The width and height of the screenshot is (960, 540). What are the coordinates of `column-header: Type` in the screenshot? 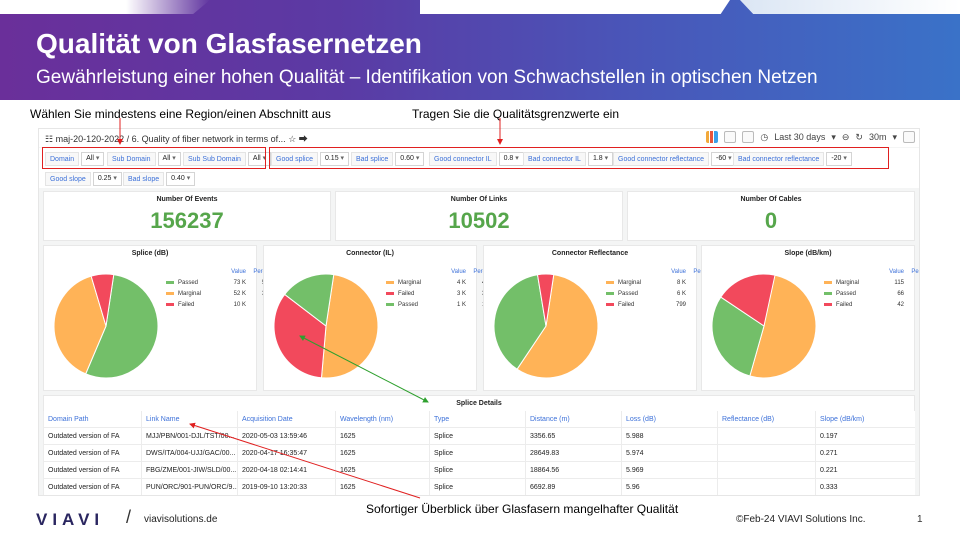 It's located at (477, 419).